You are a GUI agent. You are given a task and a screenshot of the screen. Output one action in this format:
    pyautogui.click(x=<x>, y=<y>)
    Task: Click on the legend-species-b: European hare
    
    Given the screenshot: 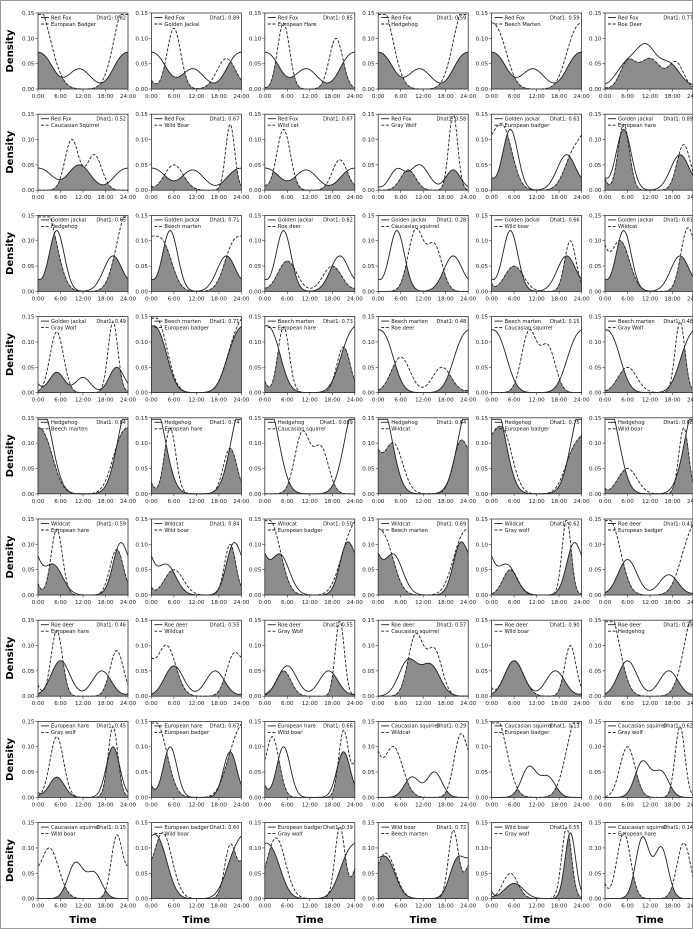 What is the action you would take?
    pyautogui.click(x=637, y=834)
    